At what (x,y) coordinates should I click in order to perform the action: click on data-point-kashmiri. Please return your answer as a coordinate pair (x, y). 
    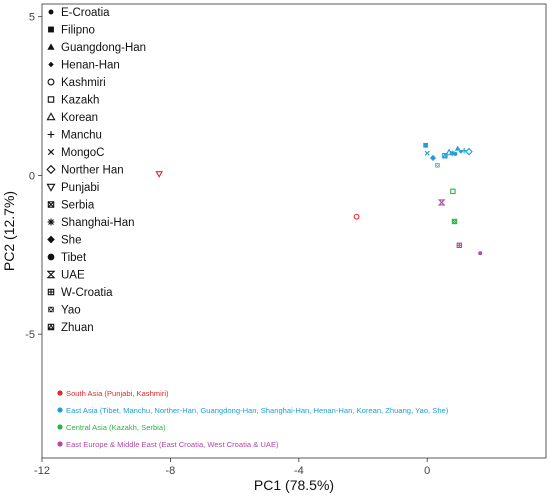
    Looking at the image, I should click on (356, 216).